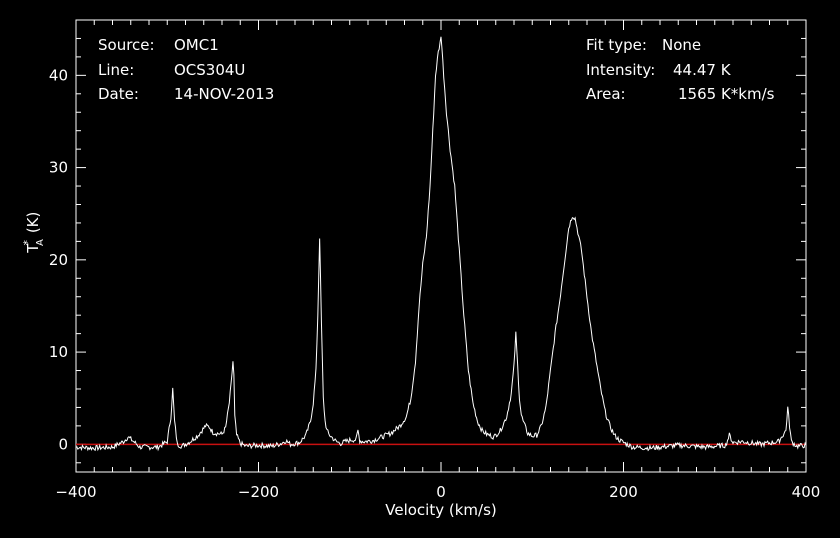  I want to click on x-axis-label: Velocity (km/s), so click(440, 510).